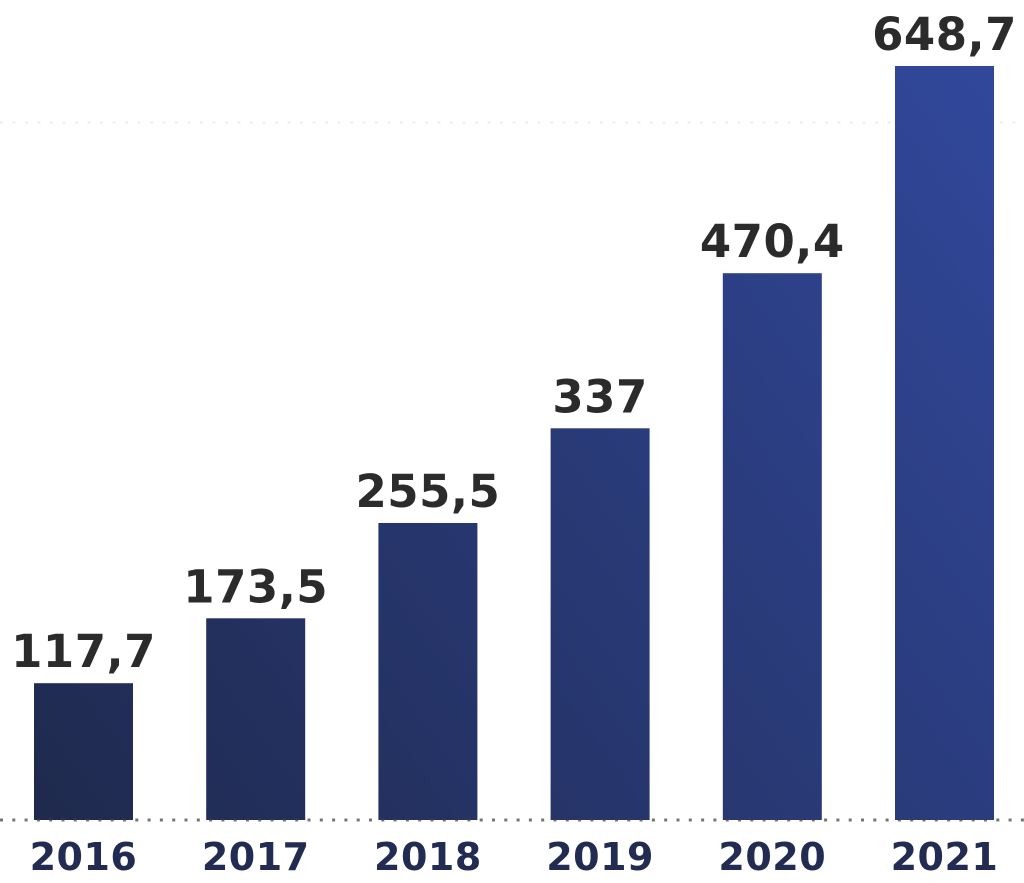  Describe the element at coordinates (772, 546) in the screenshot. I see `bar-2020` at that location.